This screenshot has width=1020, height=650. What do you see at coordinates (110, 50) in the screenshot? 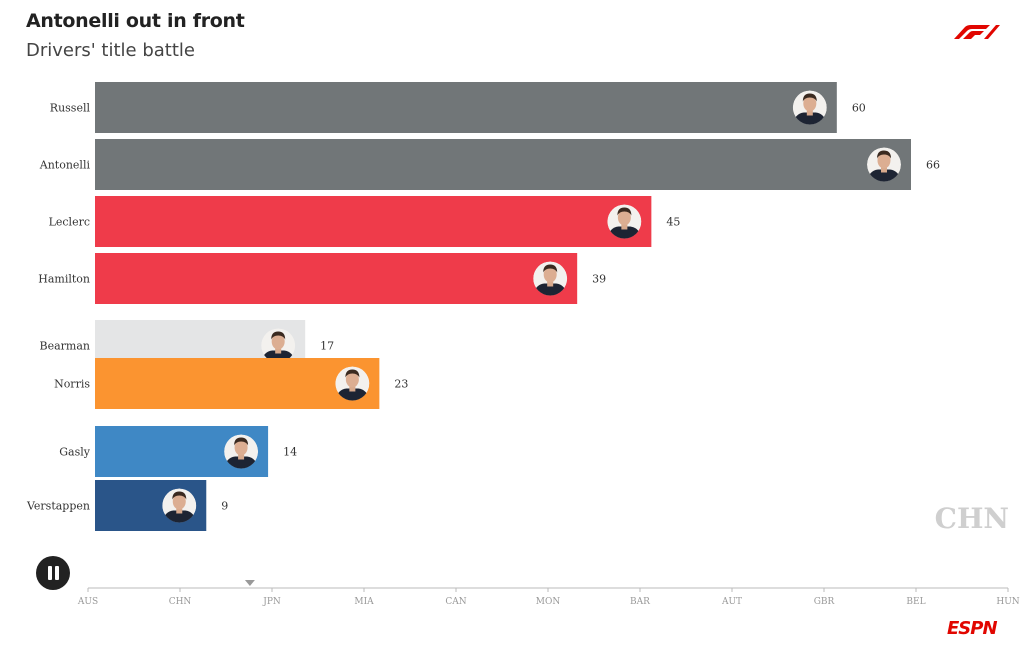
I see `chart-subtitle: Drivers' title battle` at bounding box center [110, 50].